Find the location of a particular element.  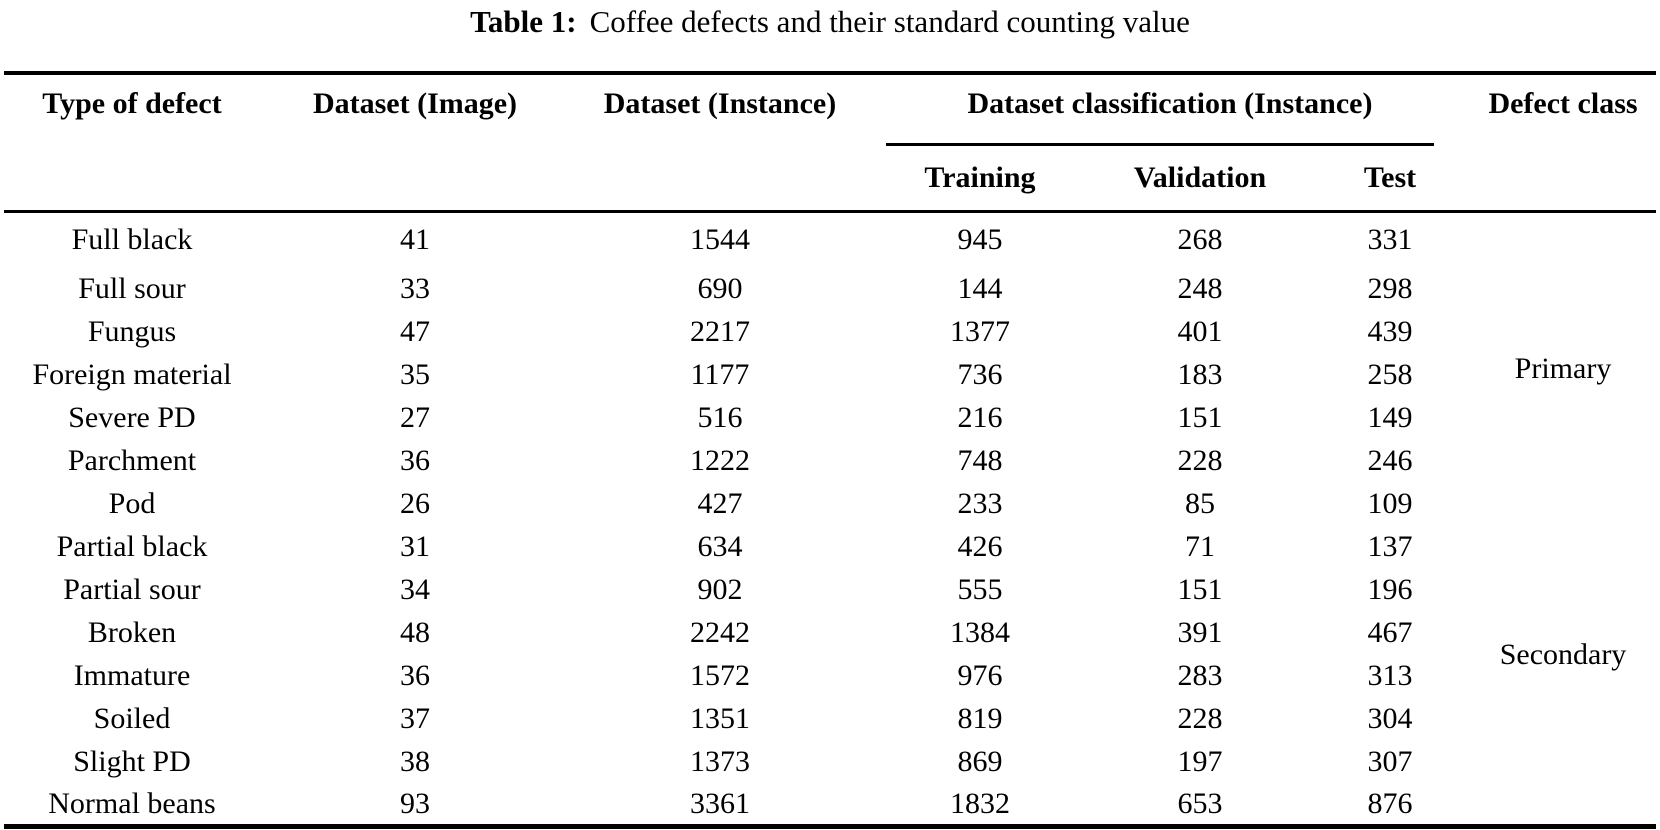

cell-image: 38 is located at coordinates (415, 761).